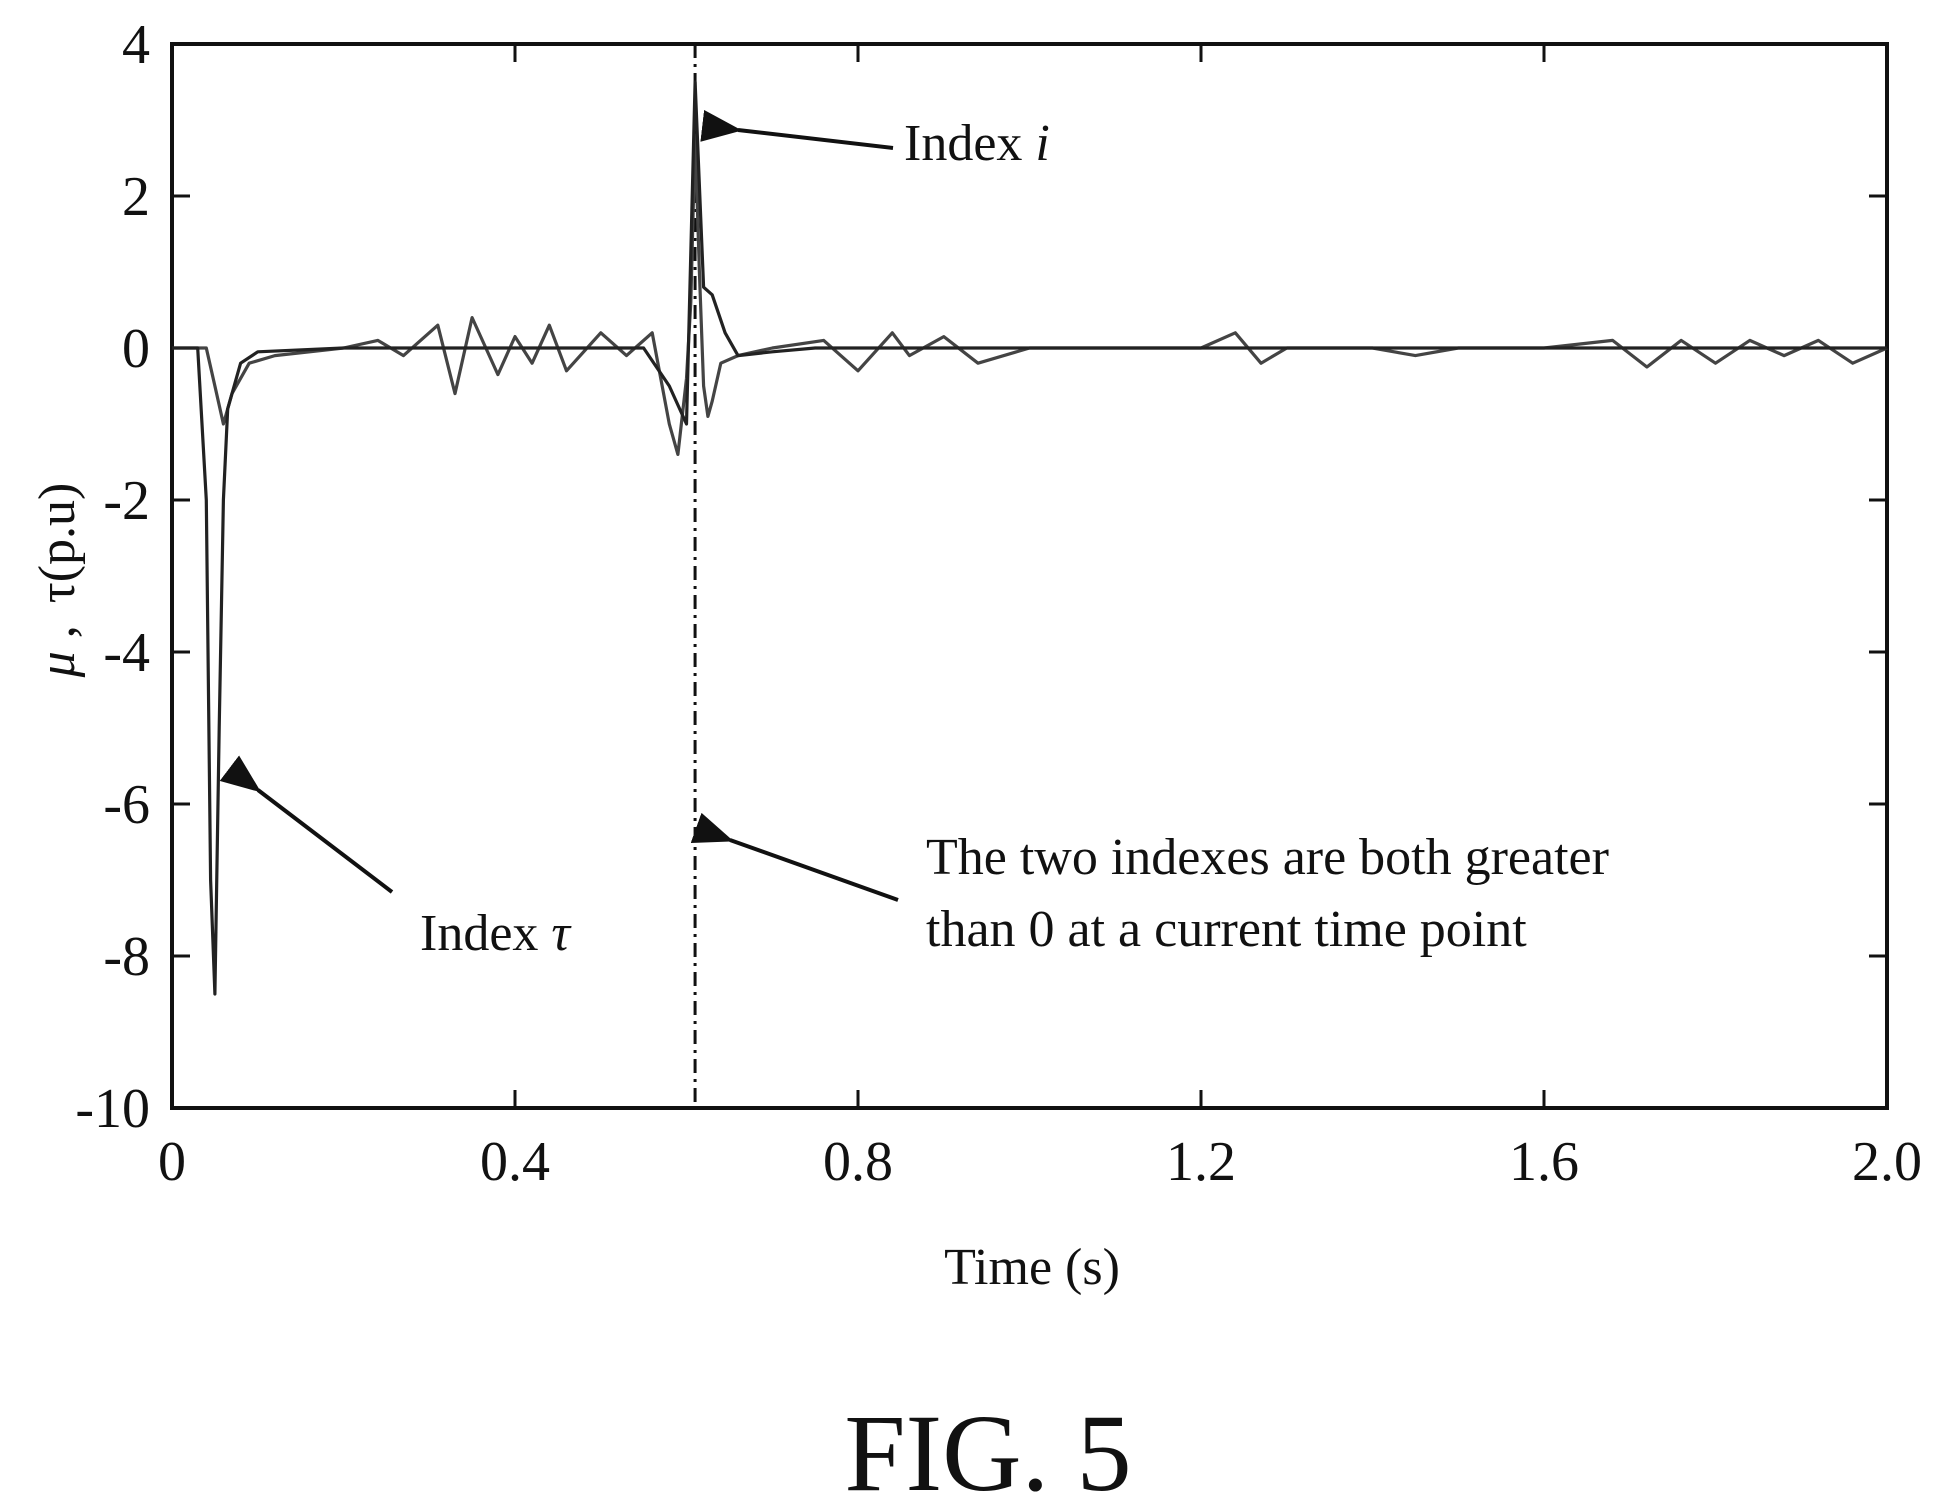 The height and width of the screenshot is (1507, 1949). I want to click on figure-title: FIG. 5, so click(987, 1449).